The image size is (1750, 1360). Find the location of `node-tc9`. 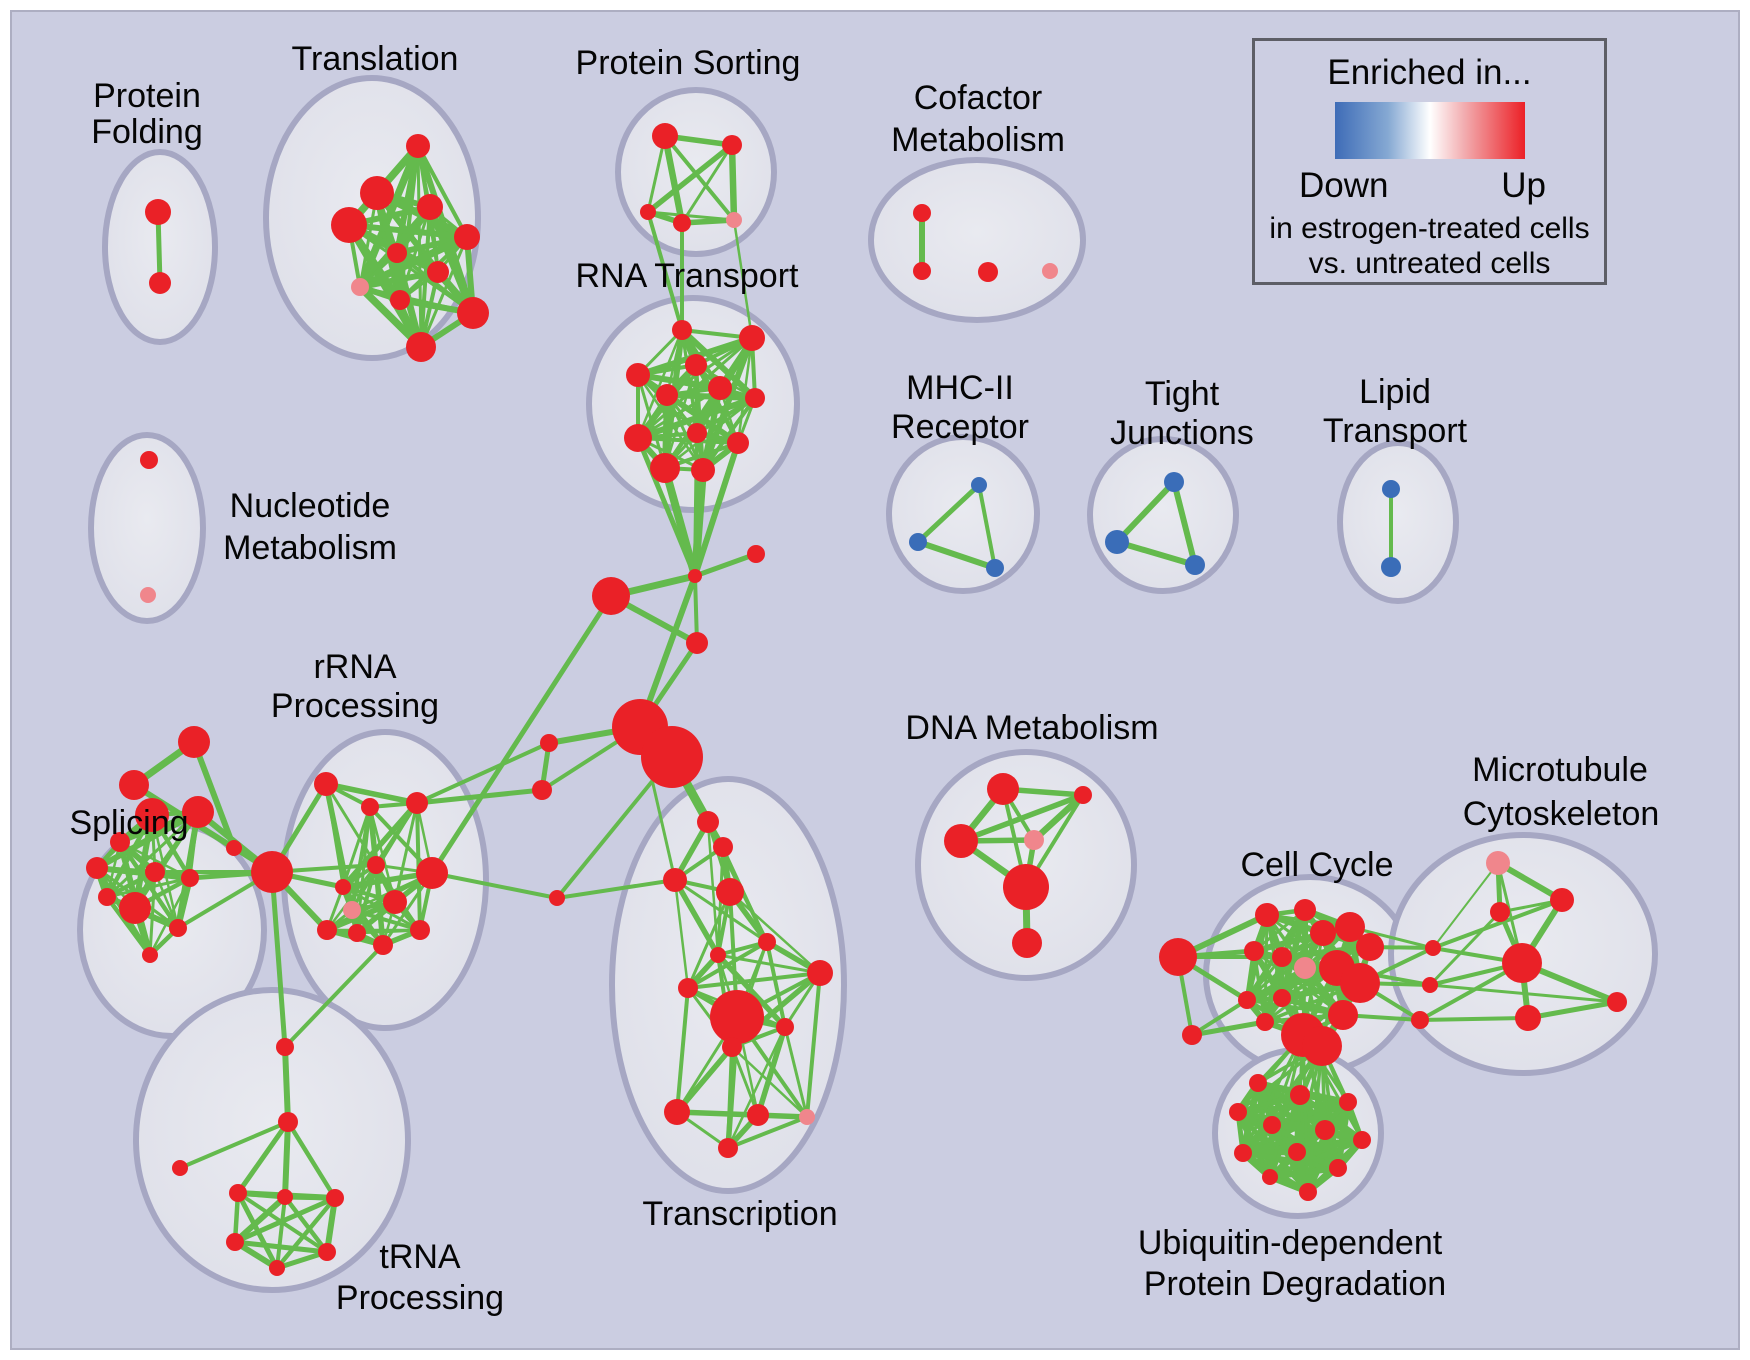

node-tc9 is located at coordinates (737, 1017).